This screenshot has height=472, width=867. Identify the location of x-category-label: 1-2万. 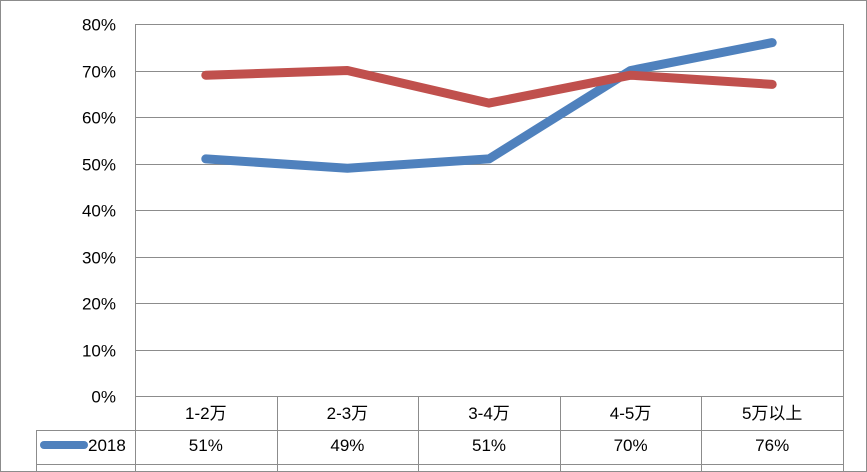
(206, 413).